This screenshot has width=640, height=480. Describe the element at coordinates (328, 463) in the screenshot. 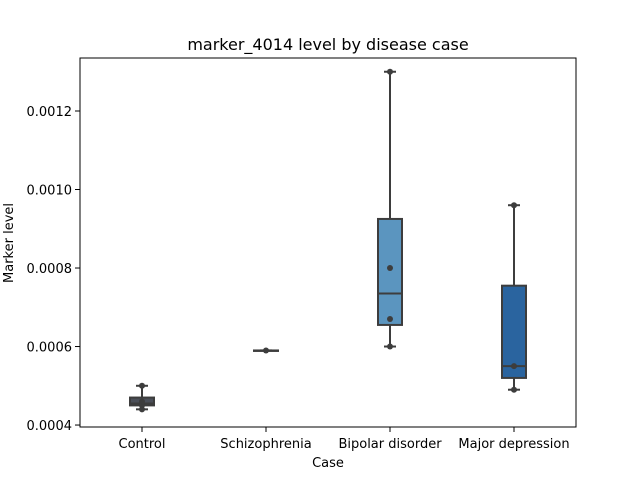

I see `x-axis-label: Case` at that location.